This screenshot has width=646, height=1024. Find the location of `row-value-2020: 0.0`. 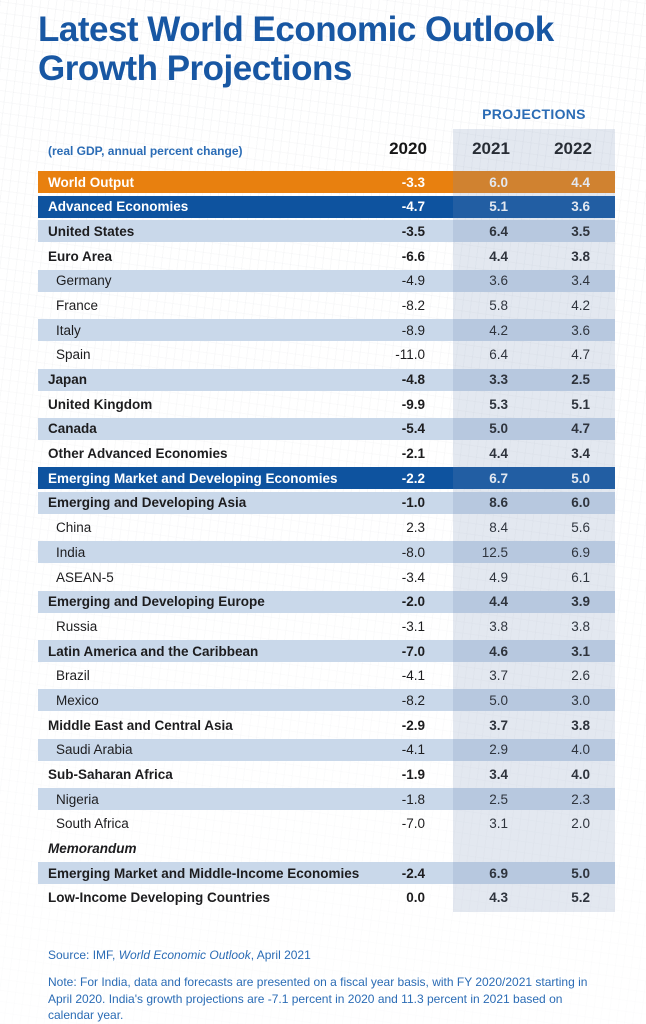

row-value-2020: 0.0 is located at coordinates (415, 898).